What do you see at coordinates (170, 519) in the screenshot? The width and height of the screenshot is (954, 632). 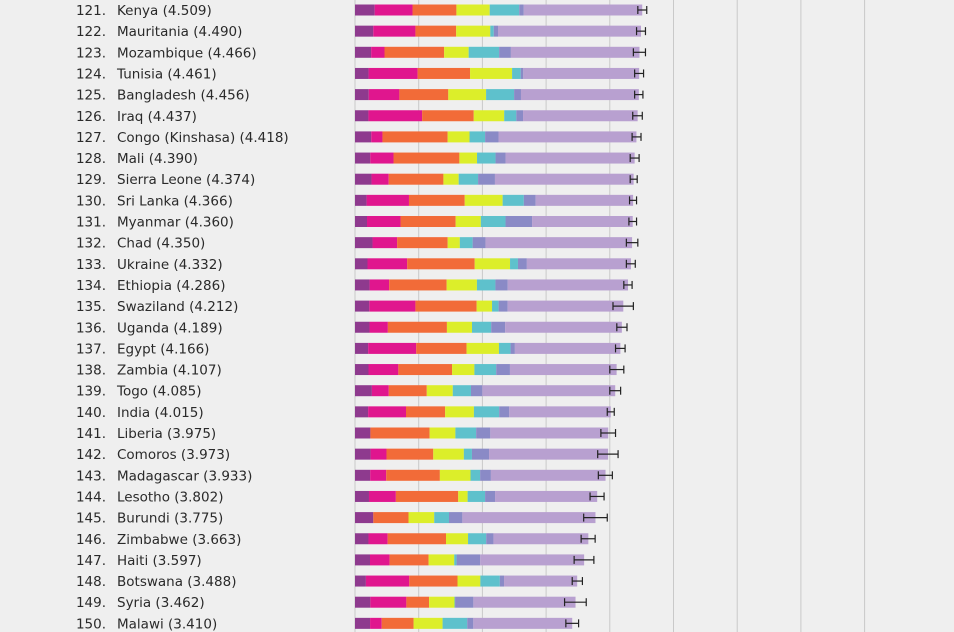 I see `row-country-label: Burundi (3.775)` at bounding box center [170, 519].